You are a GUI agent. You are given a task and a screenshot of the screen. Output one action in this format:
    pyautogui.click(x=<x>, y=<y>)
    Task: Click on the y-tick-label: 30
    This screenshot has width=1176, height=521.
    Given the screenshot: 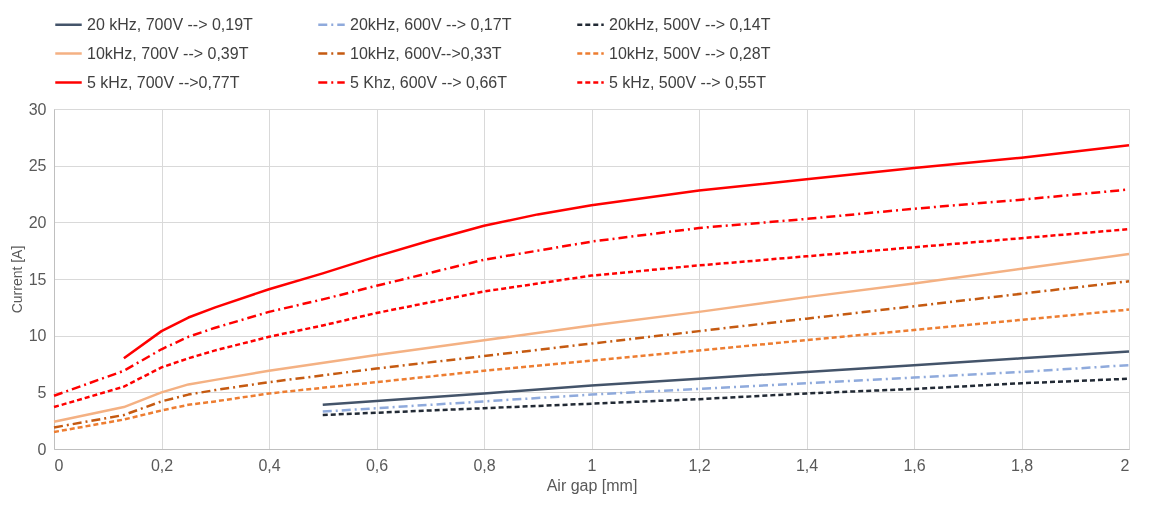 What is the action you would take?
    pyautogui.click(x=37, y=109)
    